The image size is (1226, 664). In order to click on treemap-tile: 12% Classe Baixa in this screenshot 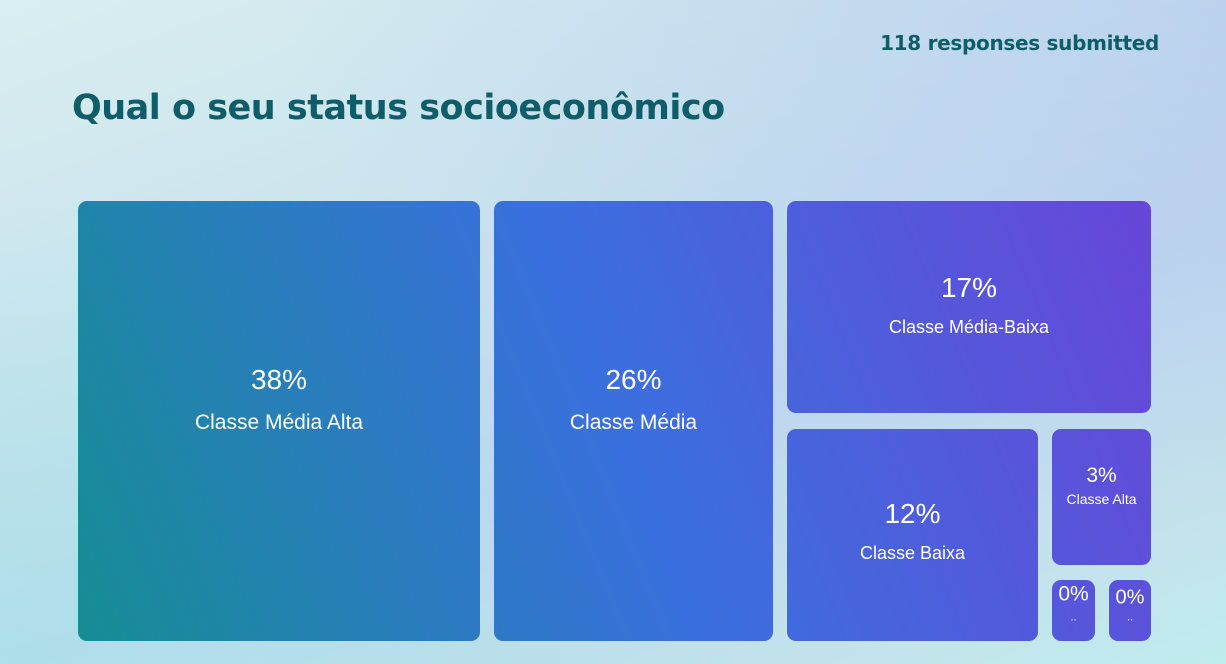, I will do `click(912, 535)`.